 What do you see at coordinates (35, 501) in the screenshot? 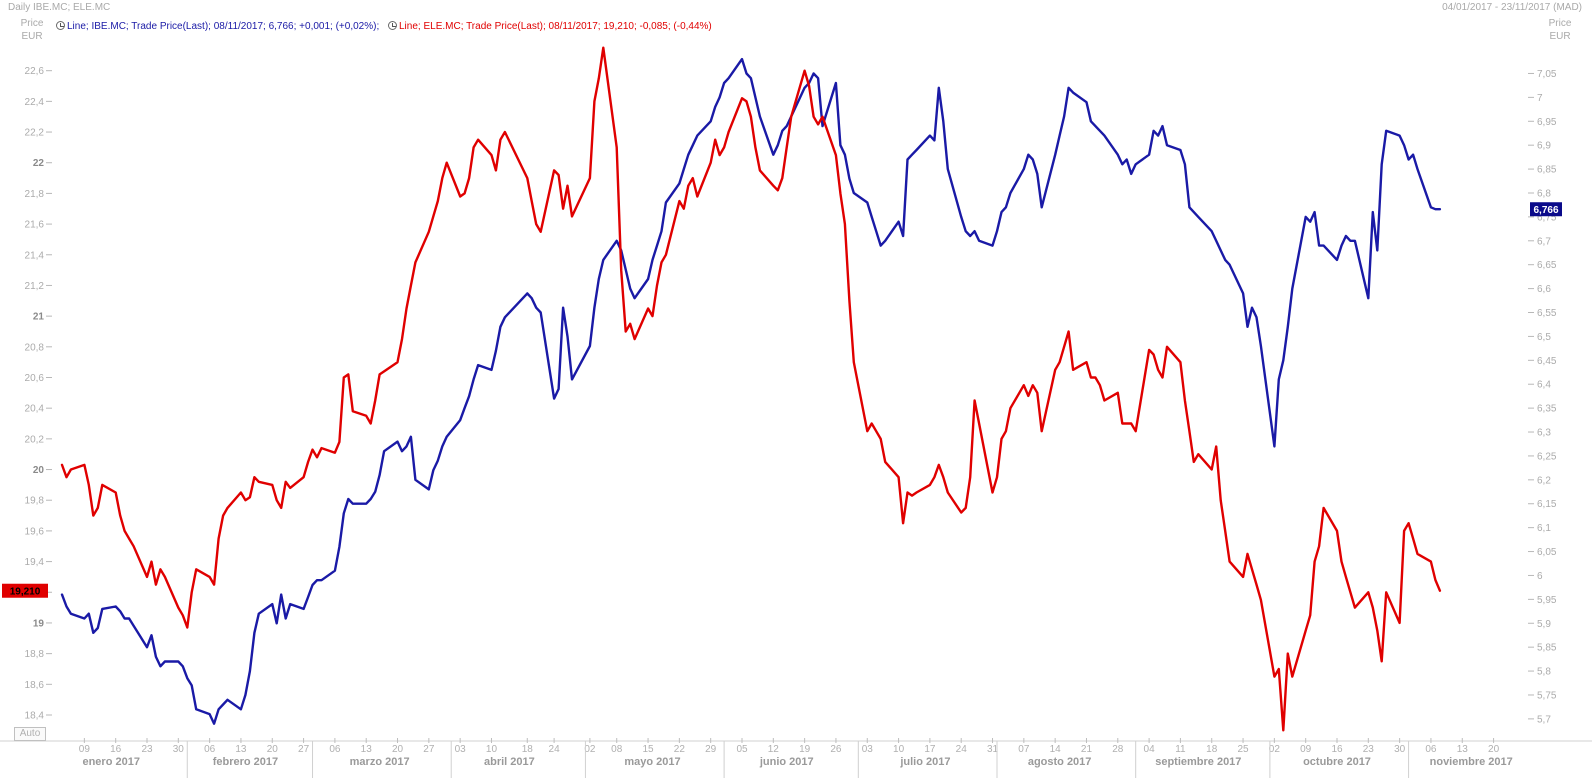
I see `left-axis-tick-label: 19,8` at bounding box center [35, 501].